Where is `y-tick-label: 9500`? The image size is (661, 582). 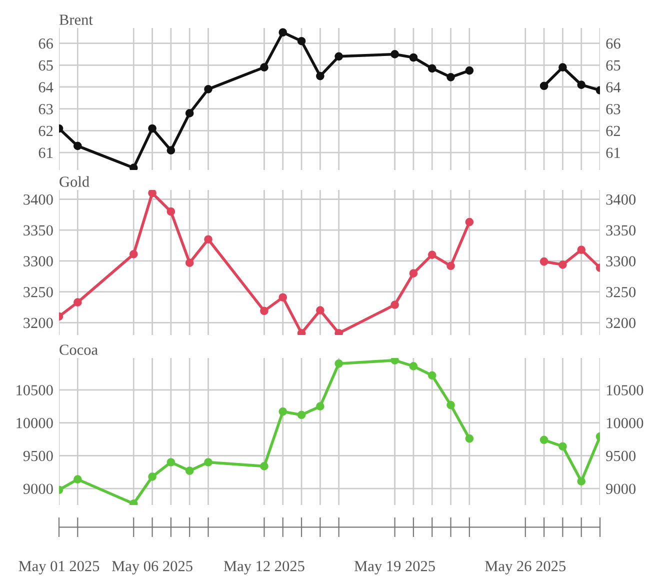
y-tick-label: 9500 is located at coordinates (38, 456).